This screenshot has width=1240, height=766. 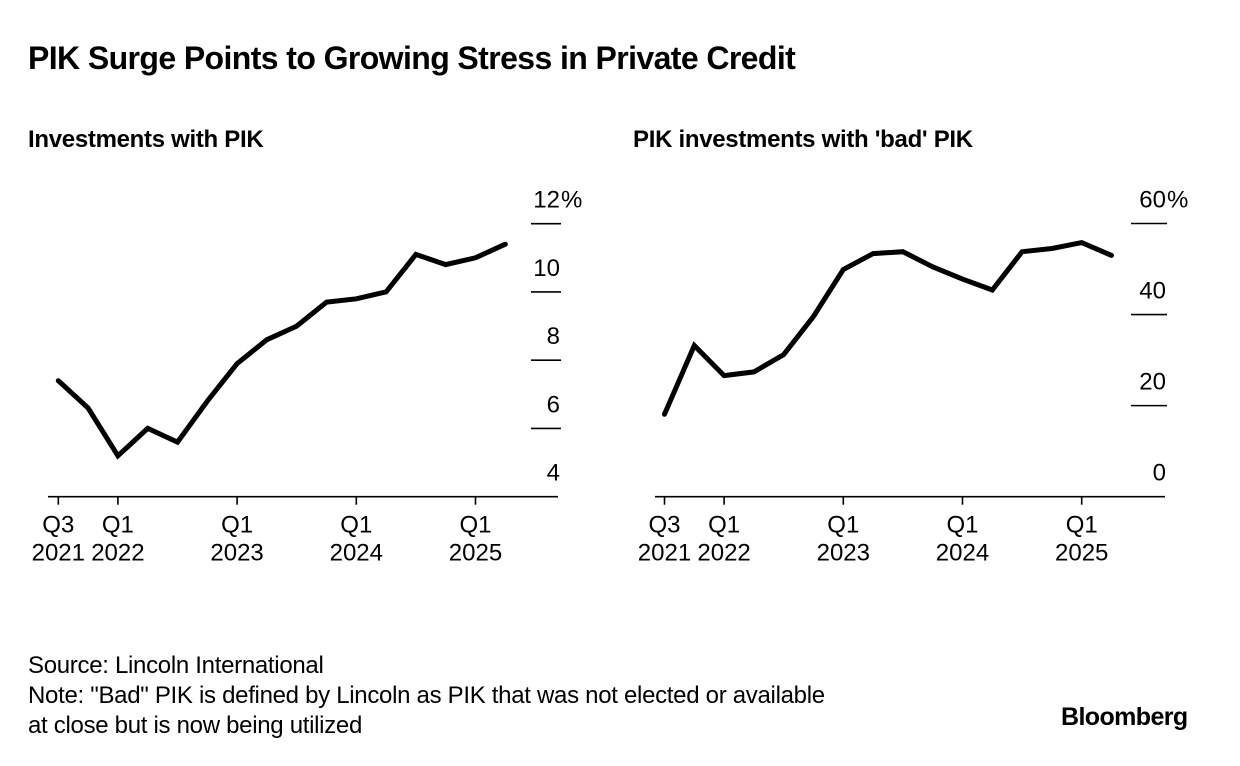 I want to click on source-text: Source: Lincoln International, so click(x=176, y=665).